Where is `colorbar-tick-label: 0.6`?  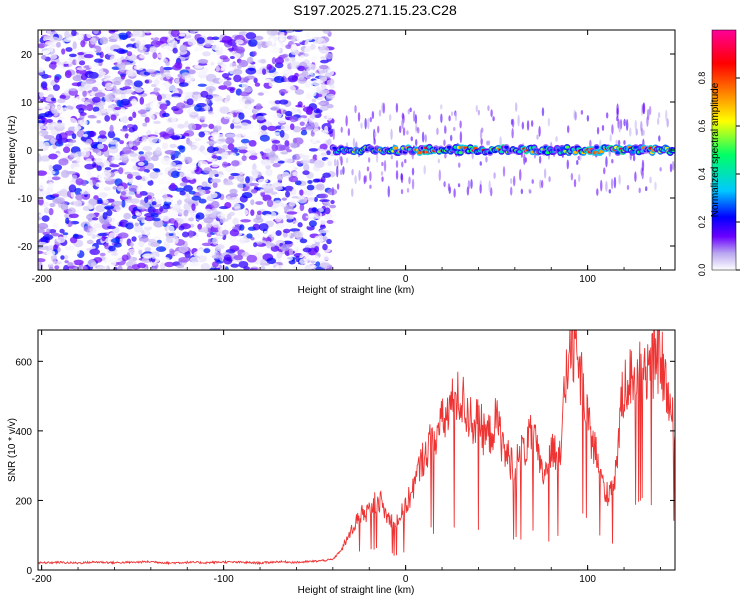
colorbar-tick-label: 0.6 is located at coordinates (702, 126).